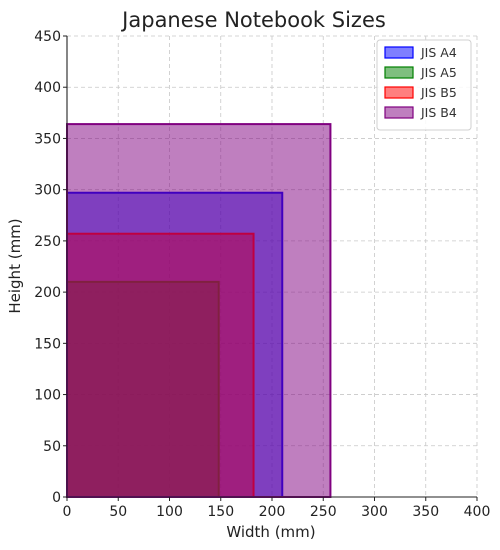  I want to click on y-tick-label: 400, so click(47, 88).